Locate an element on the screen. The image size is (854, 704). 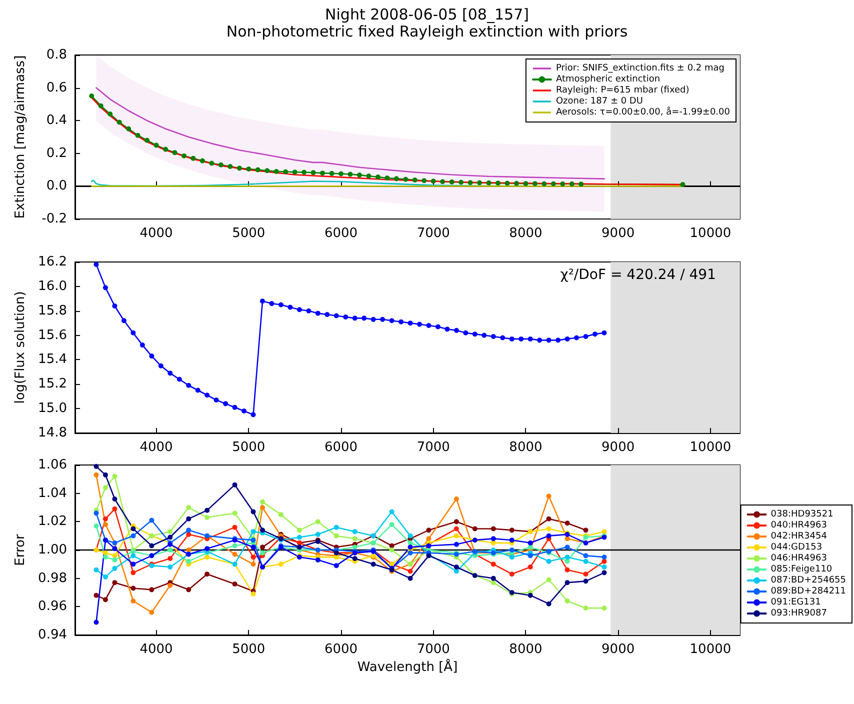
legend-label: 087:BD+254655 is located at coordinates (808, 581).